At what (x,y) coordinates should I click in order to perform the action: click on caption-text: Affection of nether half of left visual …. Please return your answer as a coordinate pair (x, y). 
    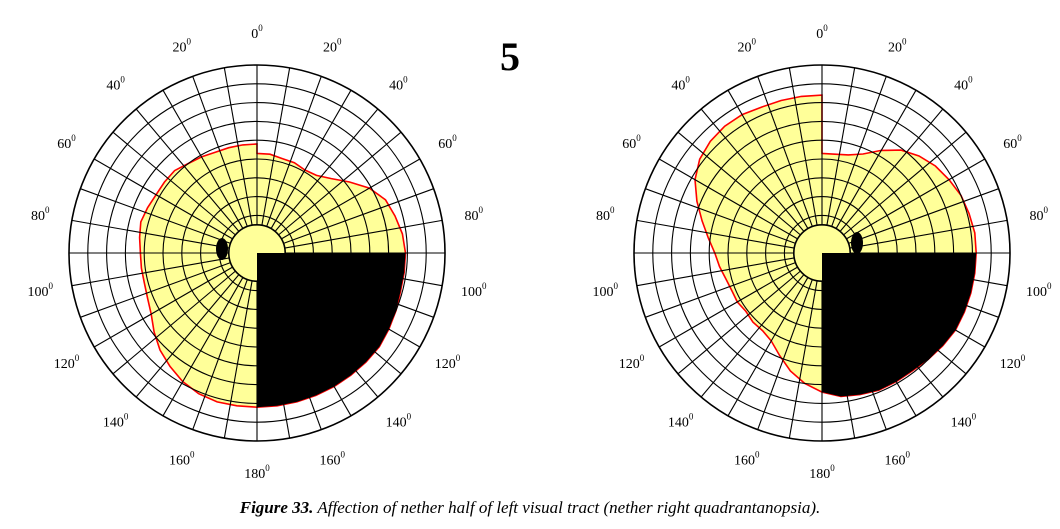
    Looking at the image, I should click on (567, 507).